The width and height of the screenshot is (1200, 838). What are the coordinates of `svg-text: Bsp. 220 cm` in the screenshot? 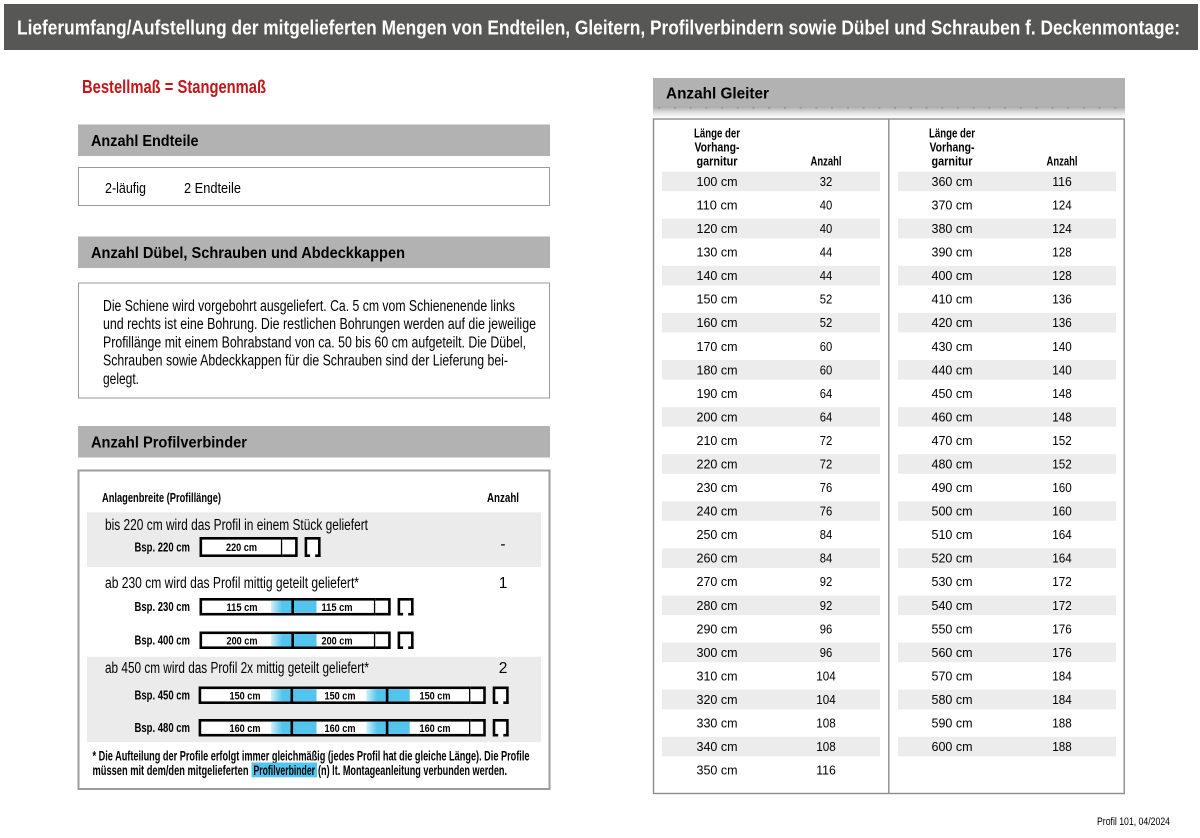 It's located at (163, 548).